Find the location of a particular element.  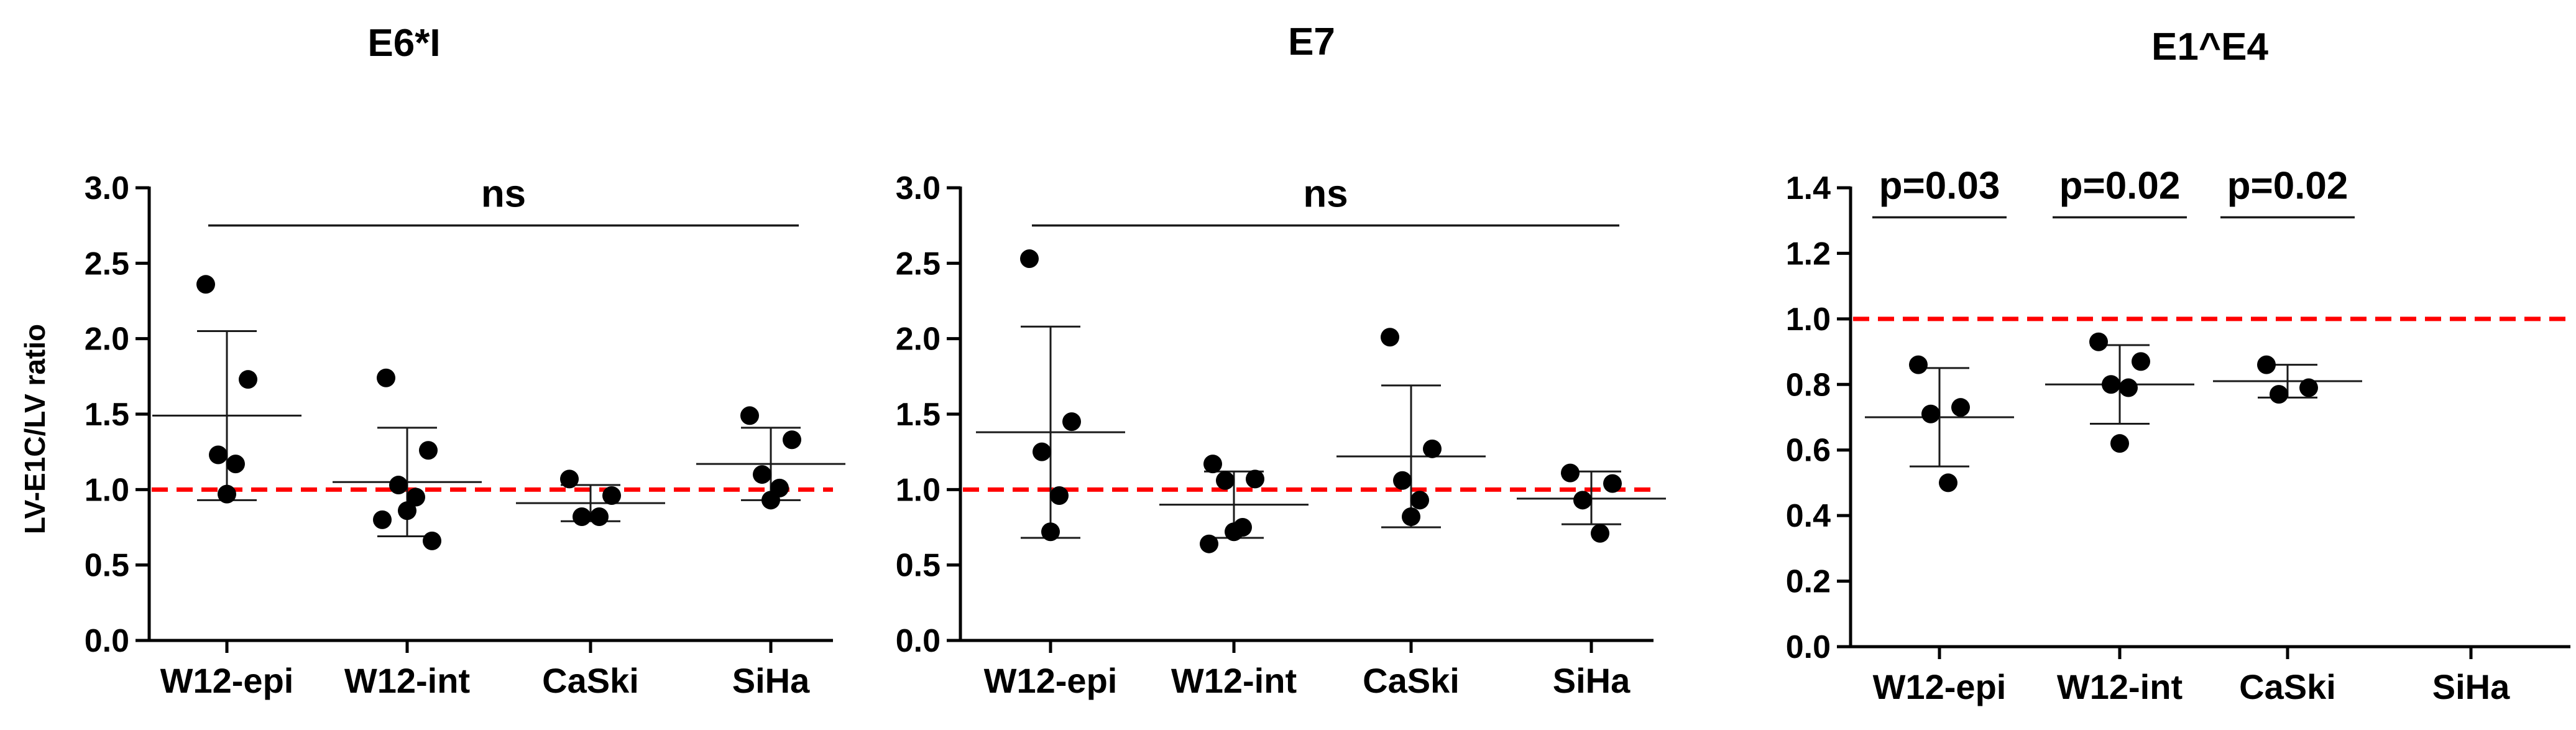

panel-e6i-title: E6*I is located at coordinates (403, 43).